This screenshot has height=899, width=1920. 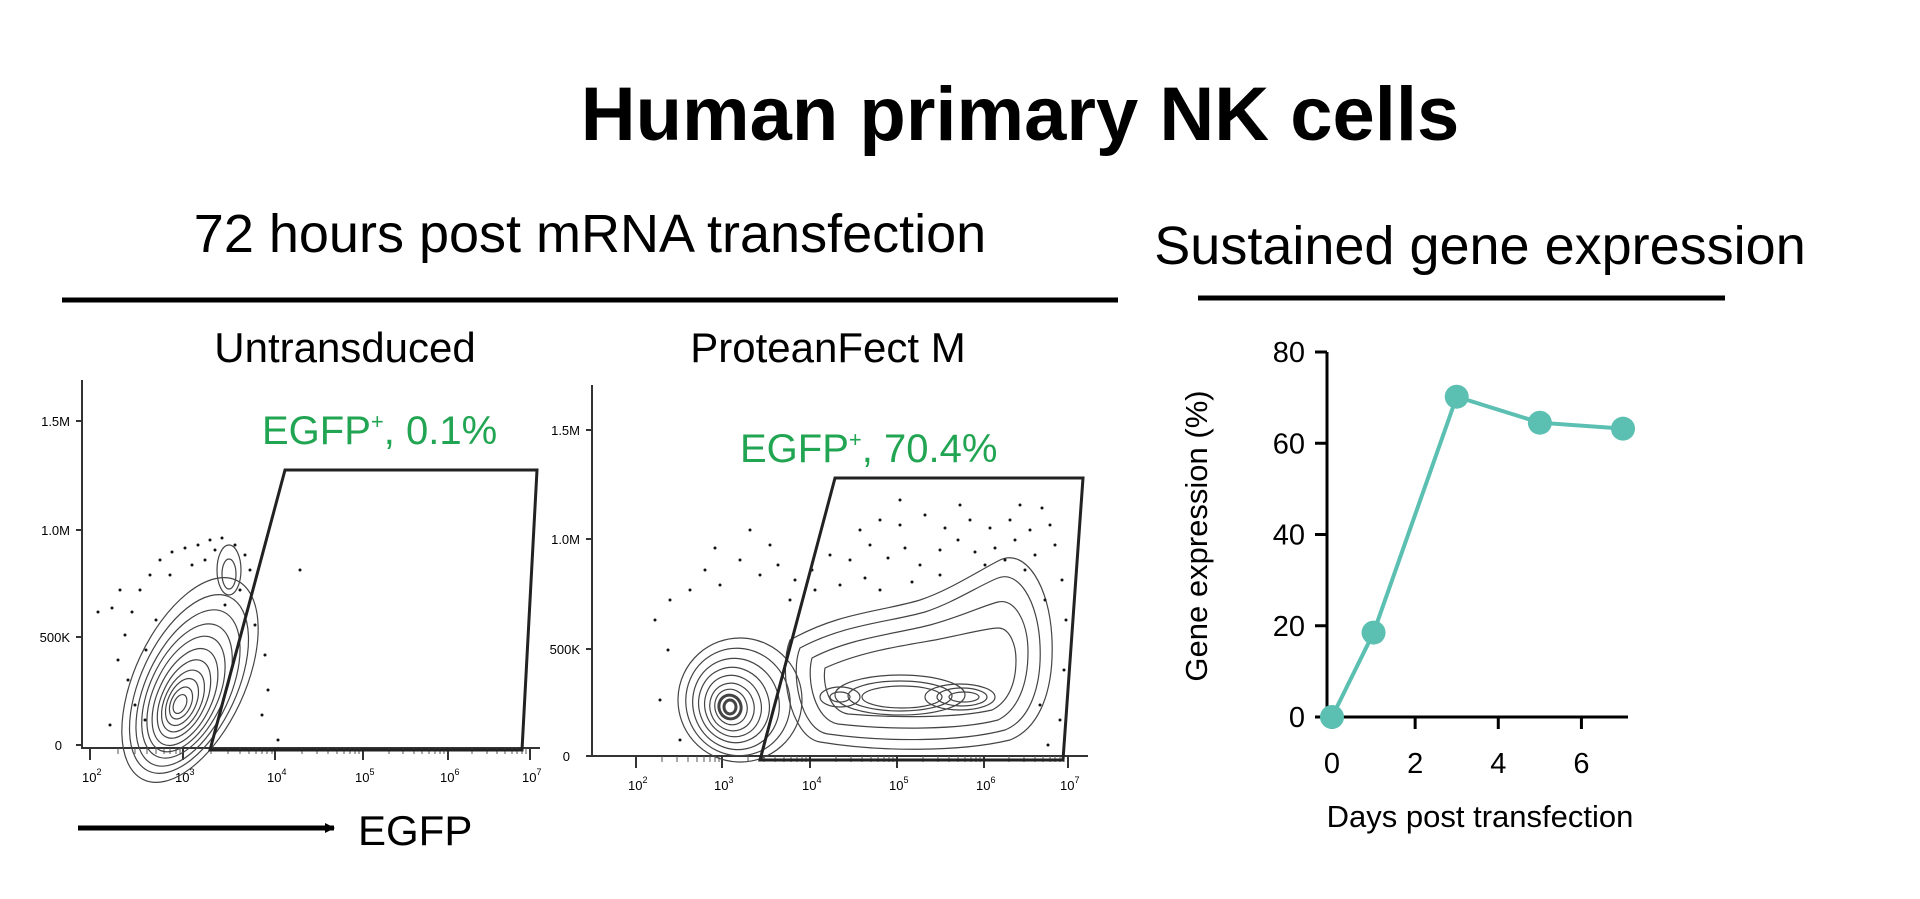 I want to click on x-tick-label: 6, so click(x=1581, y=764).